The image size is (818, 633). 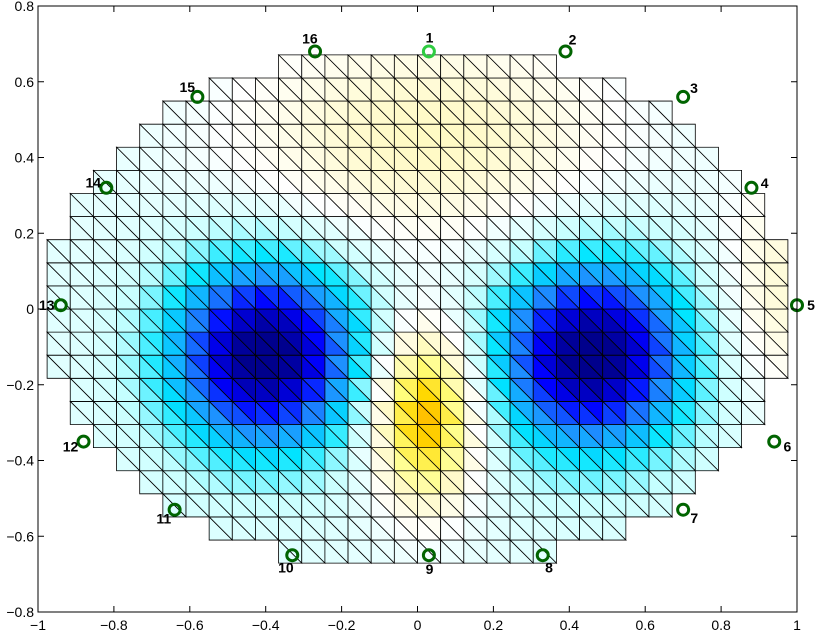 I want to click on electrode-label: 13, so click(x=47, y=305).